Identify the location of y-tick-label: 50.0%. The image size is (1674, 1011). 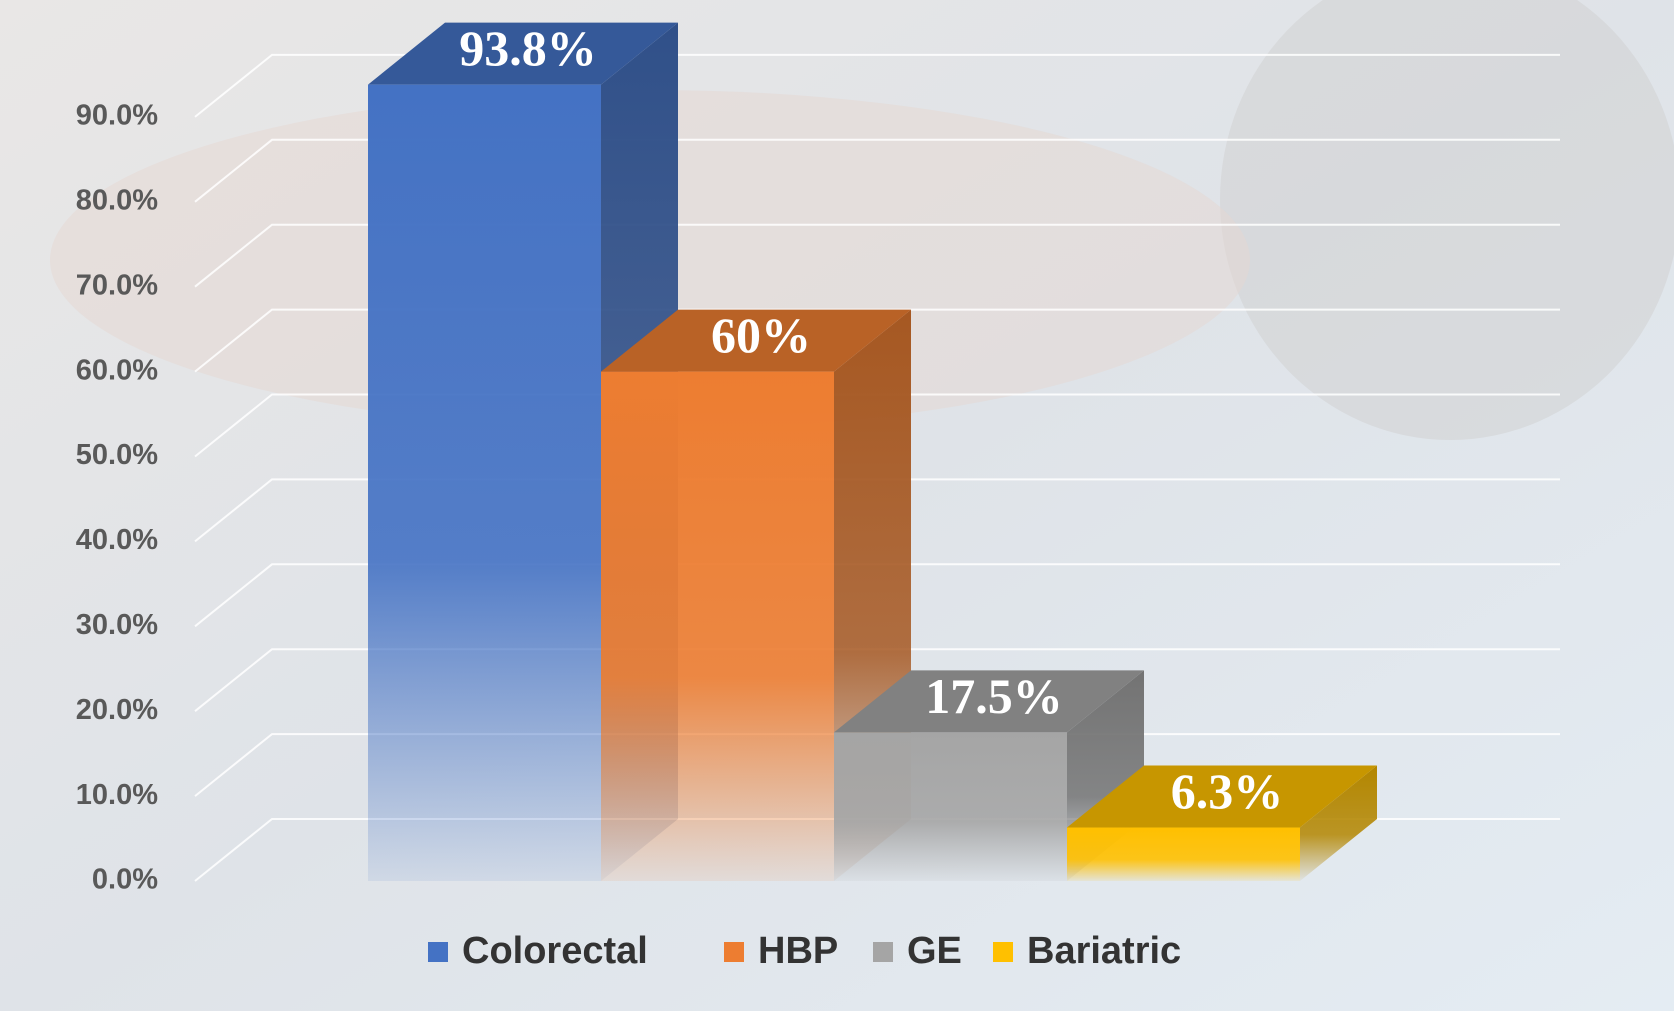
(117, 455).